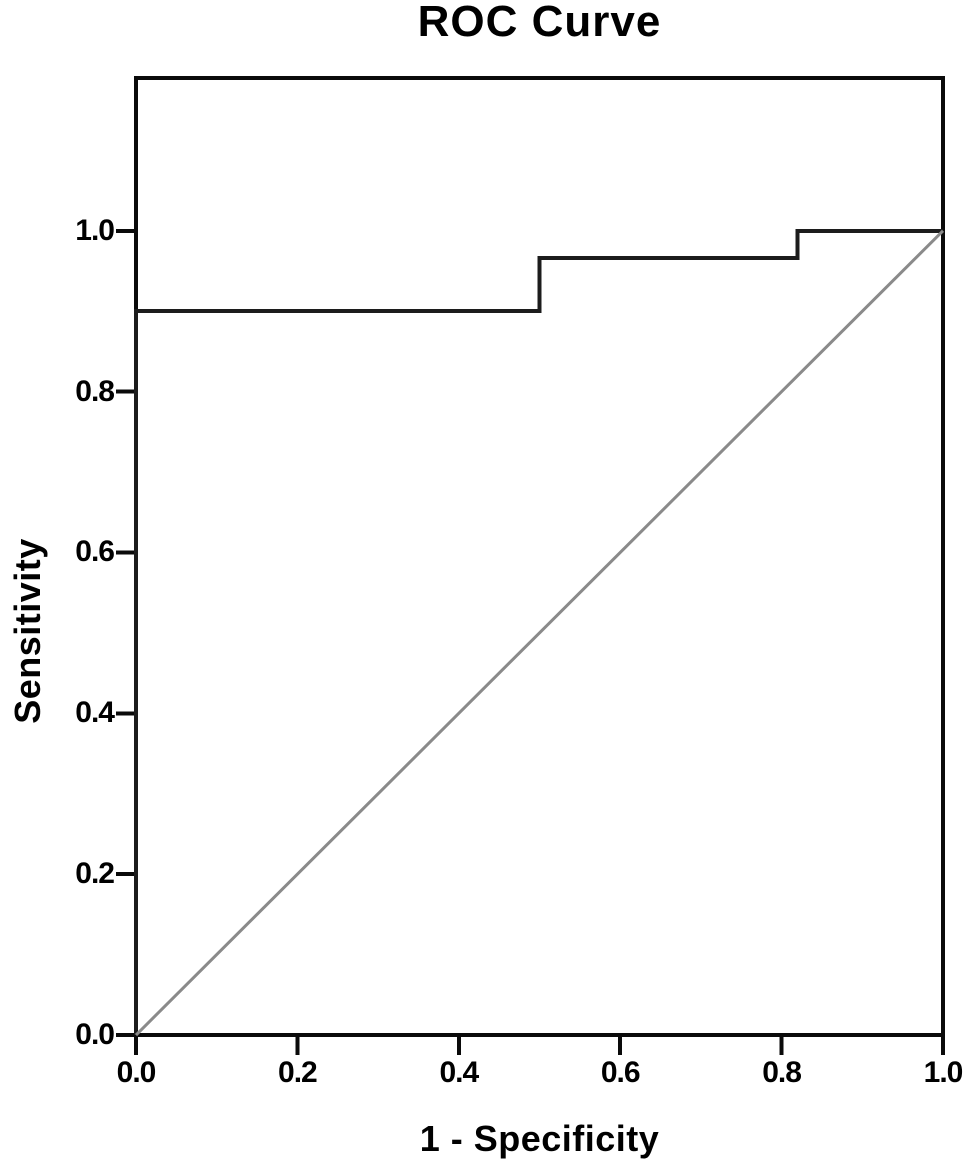 This screenshot has height=1176, width=966. Describe the element at coordinates (943, 1072) in the screenshot. I see `x-tick-label: 1.0` at that location.